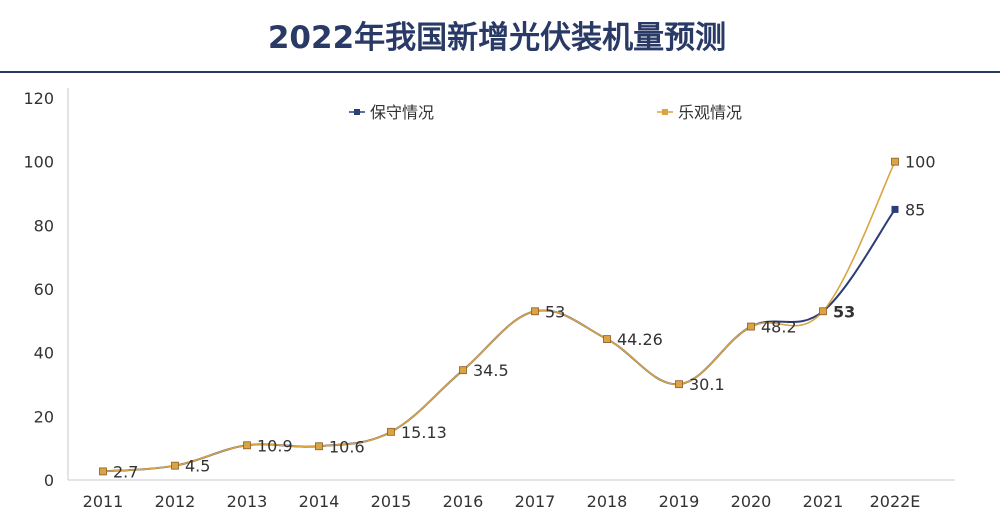  Describe the element at coordinates (44, 416) in the screenshot. I see `y-tick-label: 20` at that location.